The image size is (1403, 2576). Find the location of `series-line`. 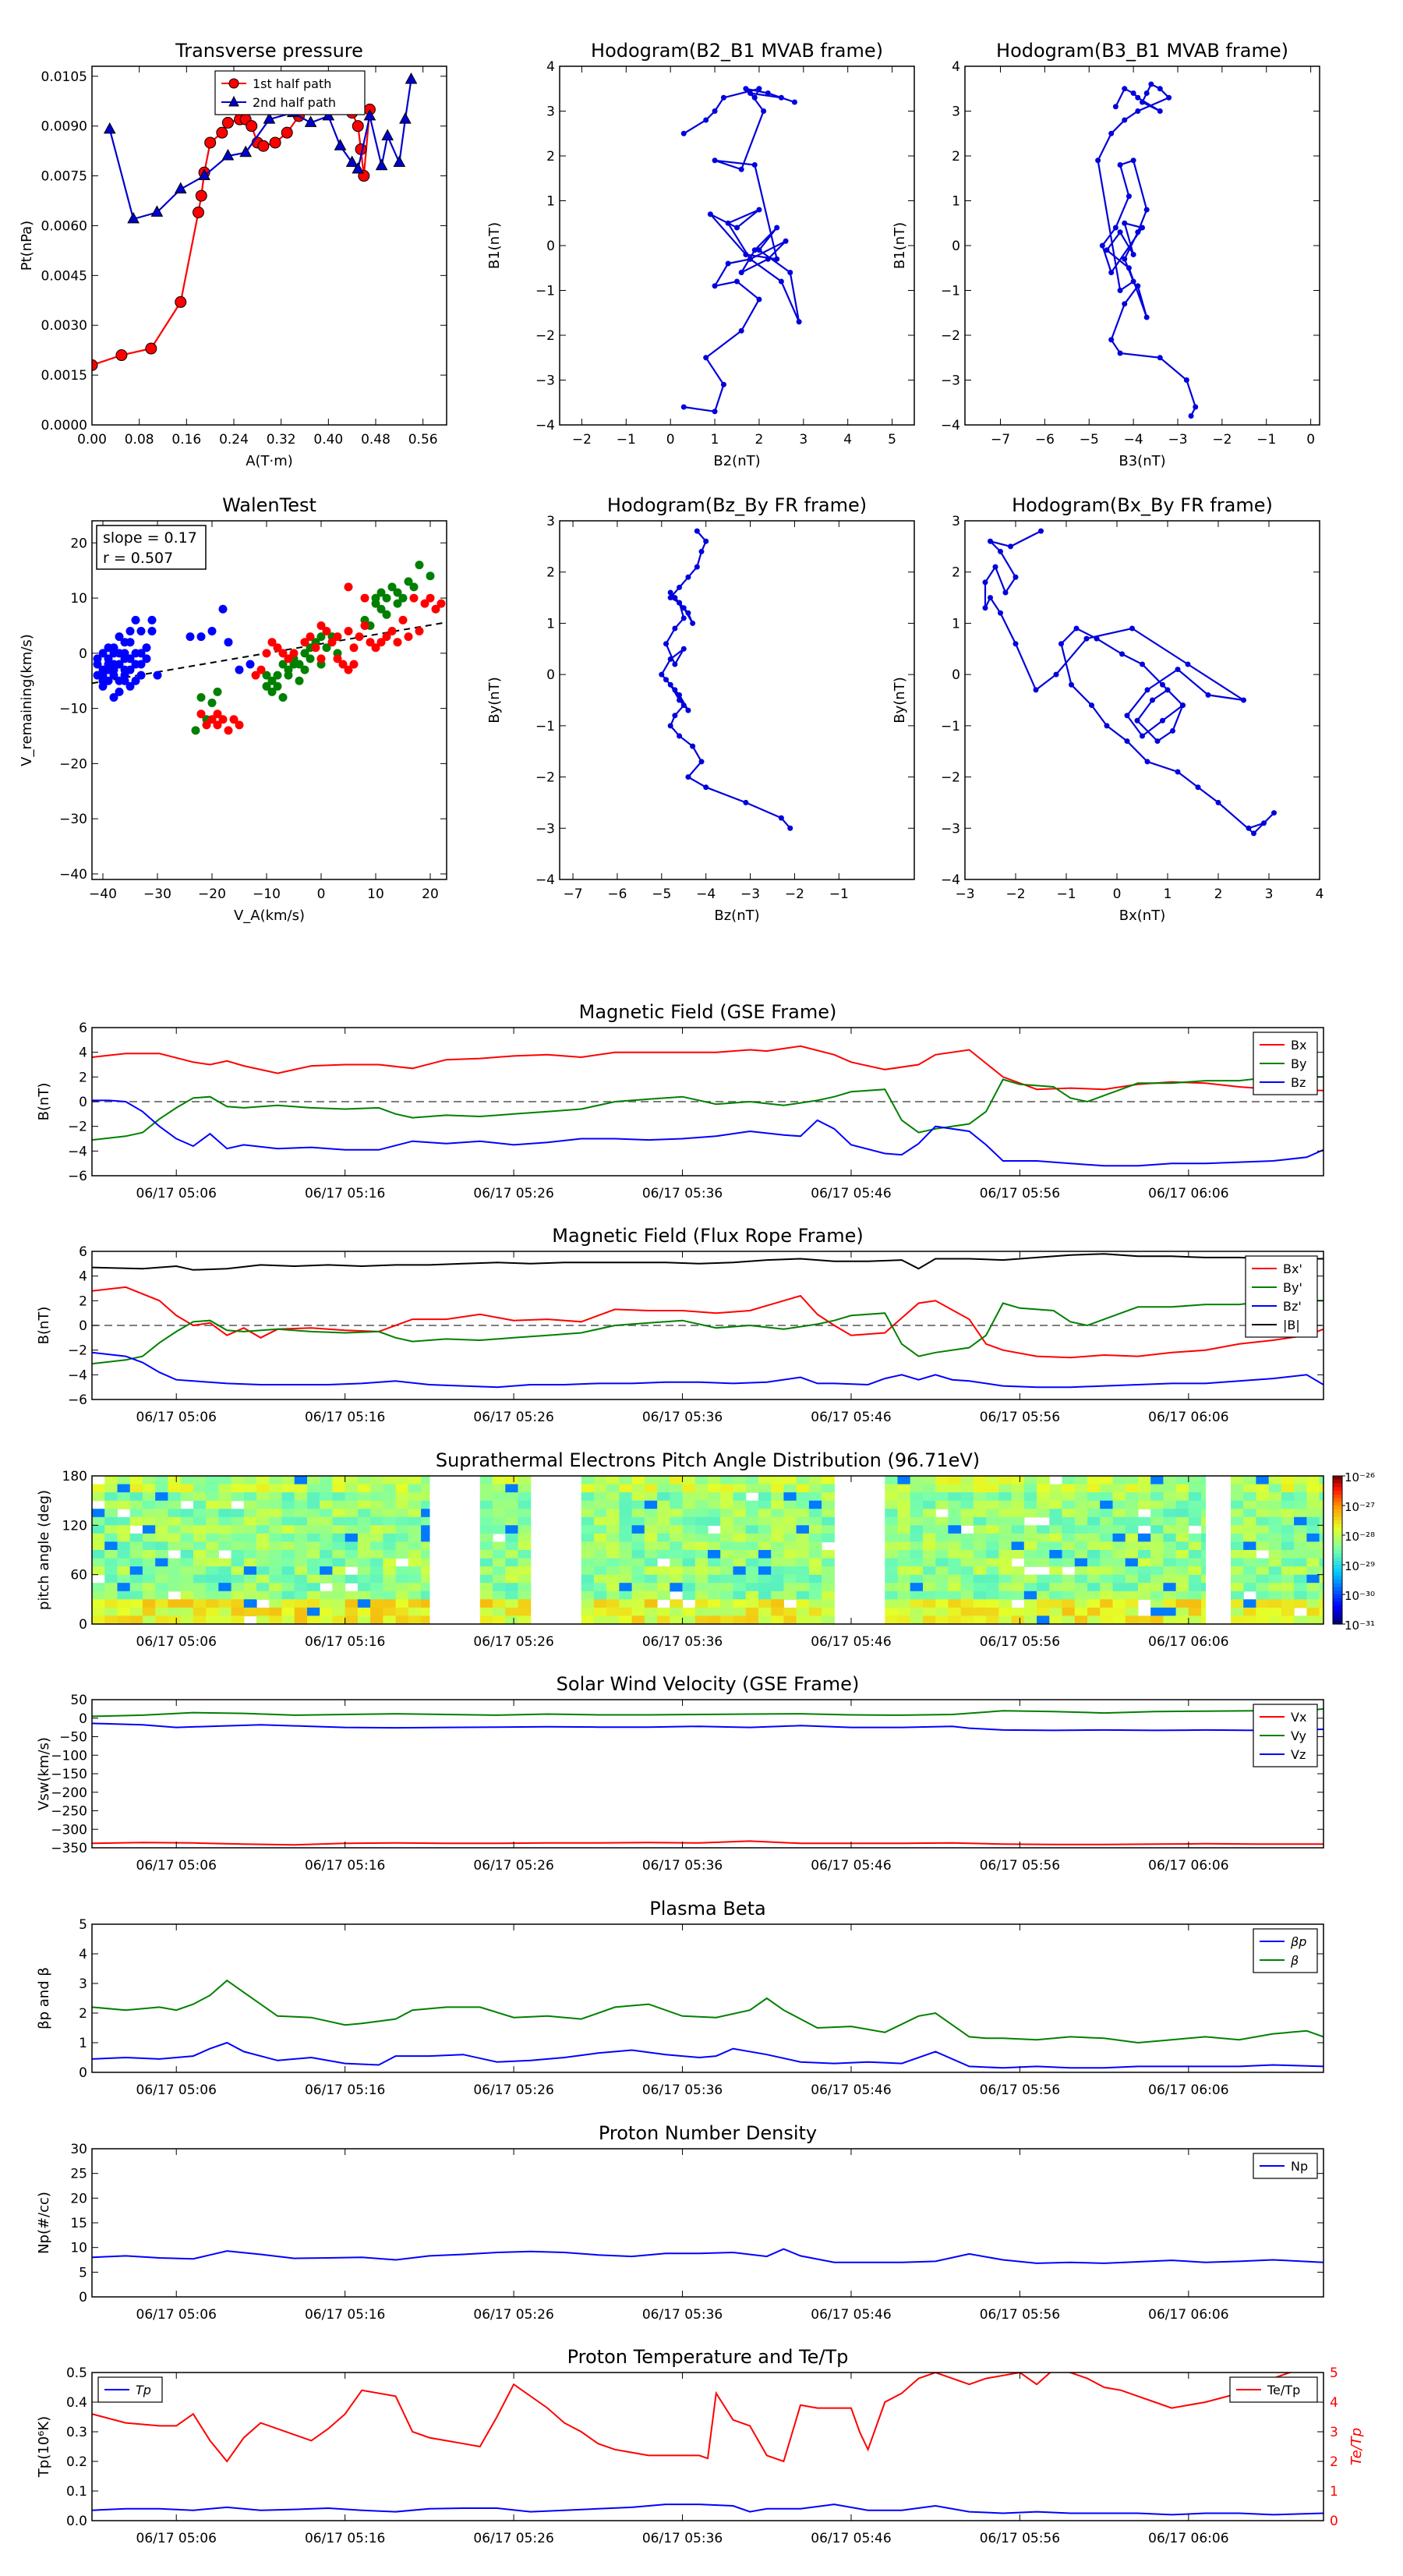

series-line is located at coordinates (1146, 249).